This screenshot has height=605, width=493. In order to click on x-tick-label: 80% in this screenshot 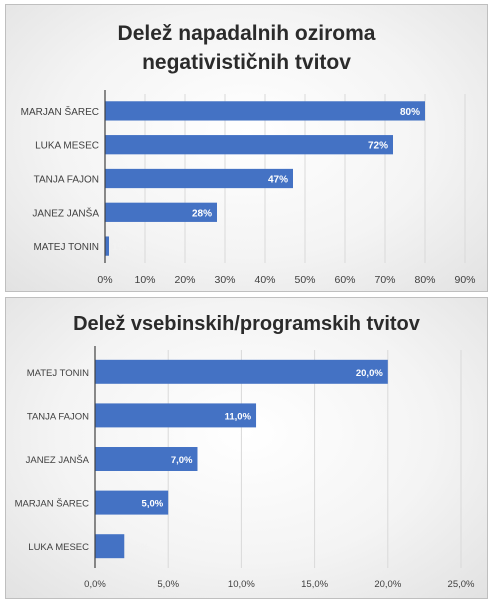, I will do `click(424, 280)`.